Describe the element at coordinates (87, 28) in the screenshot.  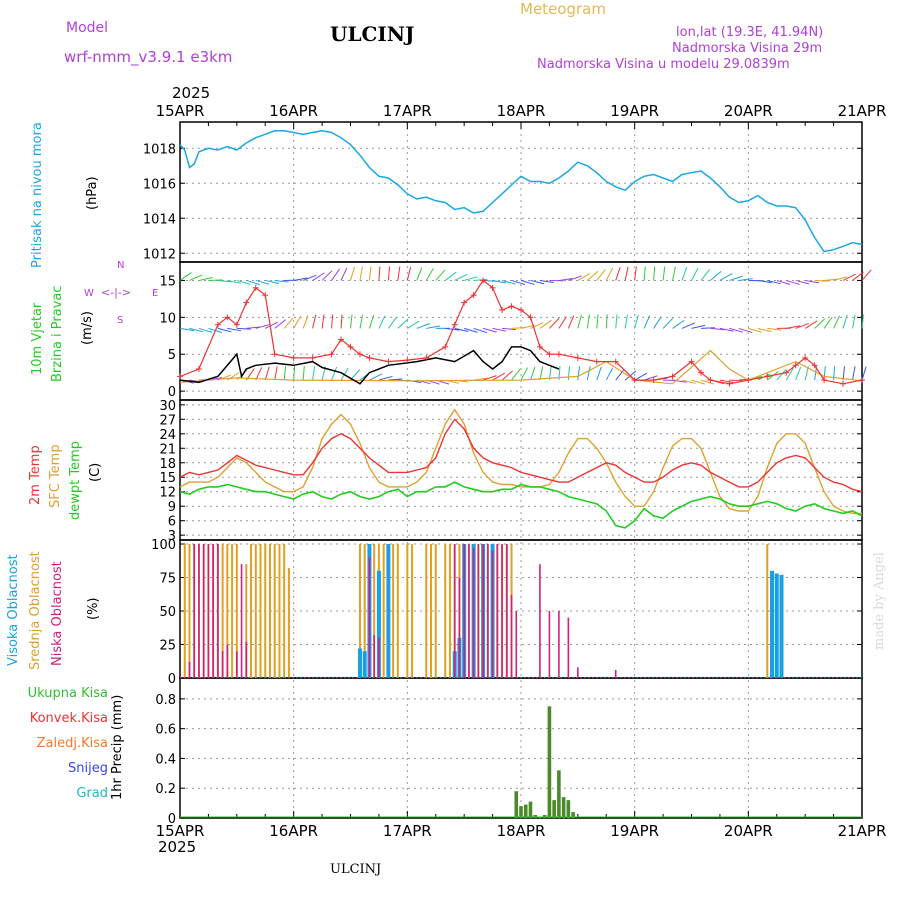
I see `model-label: Model` at that location.